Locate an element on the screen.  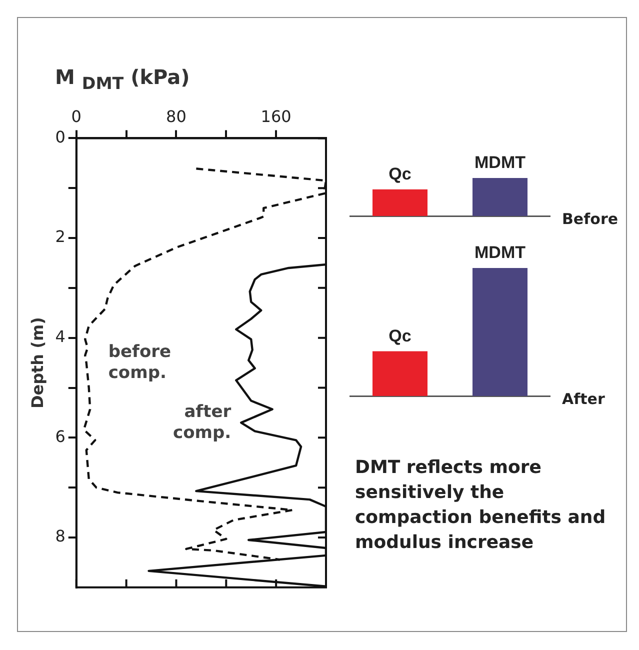
y-tick-label: 6 is located at coordinates (60, 436).